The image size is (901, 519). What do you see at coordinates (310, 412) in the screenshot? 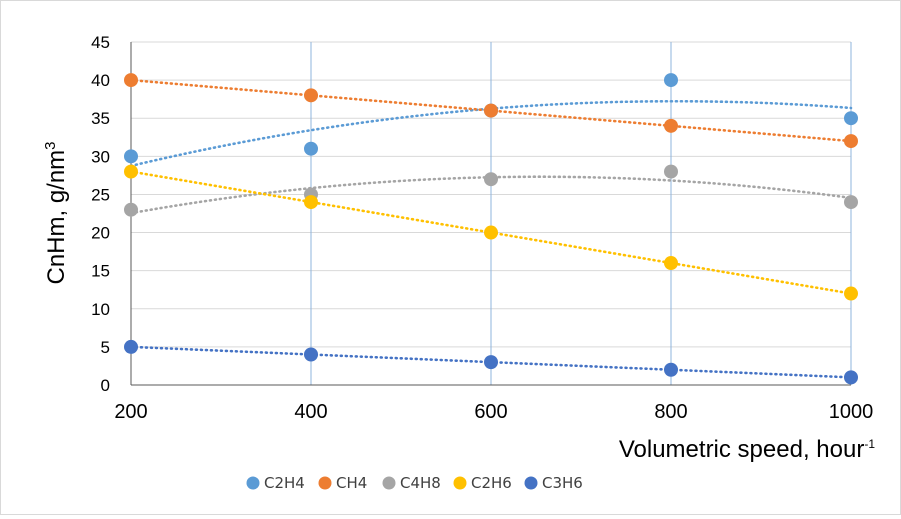
I see `x-tick-label: 400` at bounding box center [310, 412].